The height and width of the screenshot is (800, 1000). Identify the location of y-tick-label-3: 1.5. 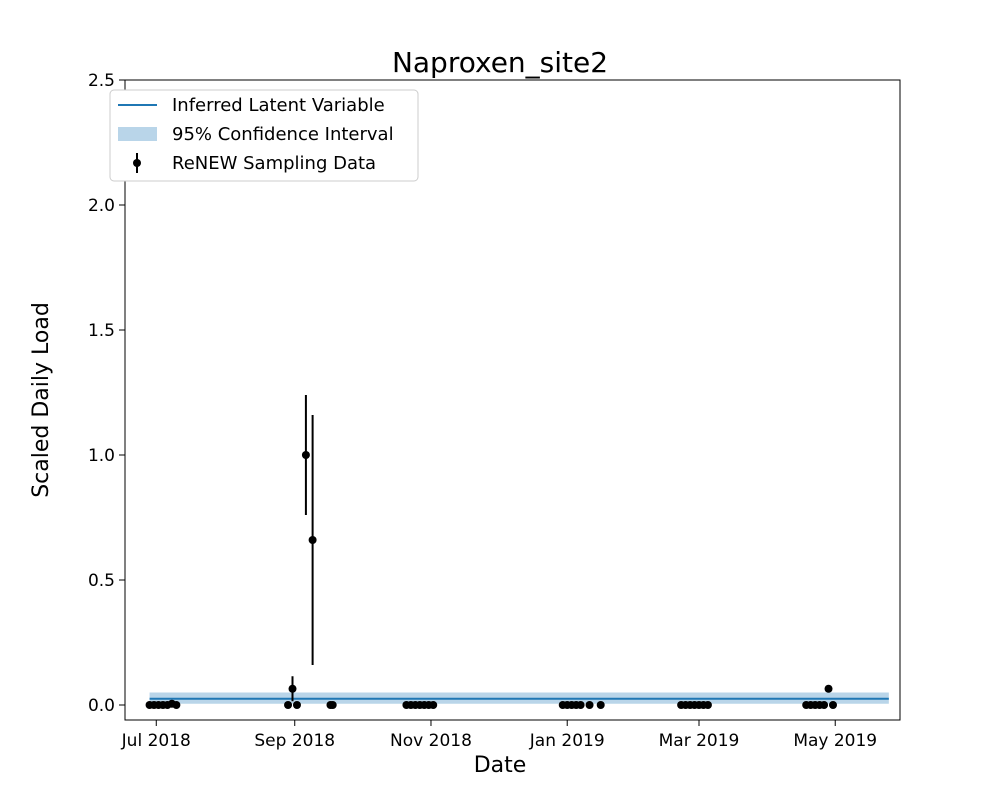
(101, 331).